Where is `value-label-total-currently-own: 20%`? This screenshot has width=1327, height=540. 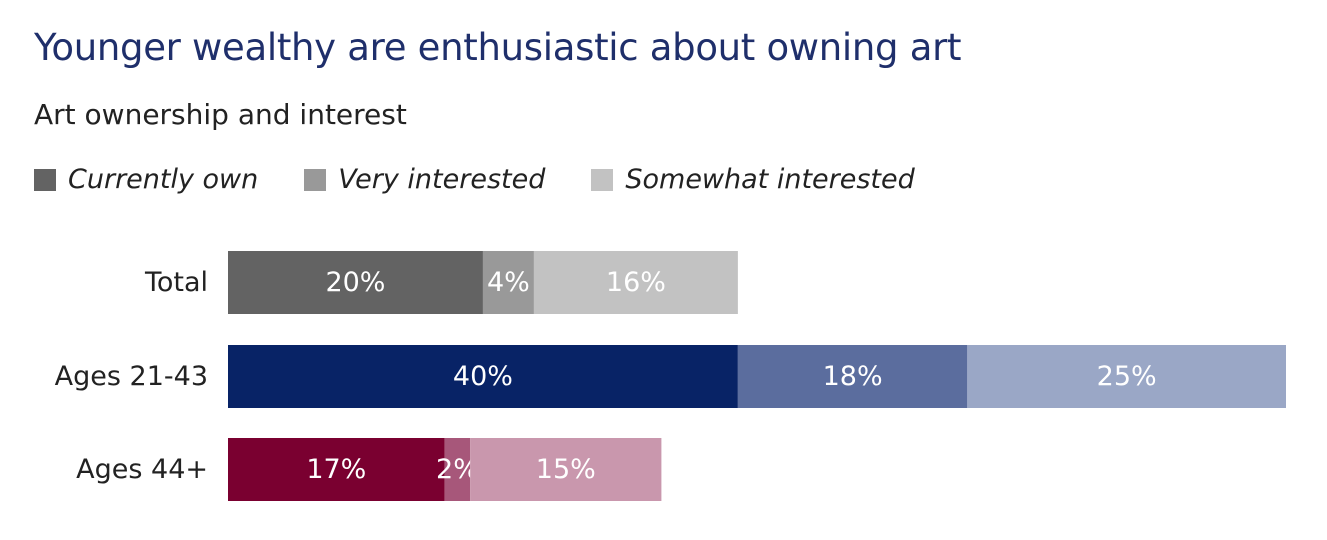
value-label-total-currently-own: 20% is located at coordinates (355, 282).